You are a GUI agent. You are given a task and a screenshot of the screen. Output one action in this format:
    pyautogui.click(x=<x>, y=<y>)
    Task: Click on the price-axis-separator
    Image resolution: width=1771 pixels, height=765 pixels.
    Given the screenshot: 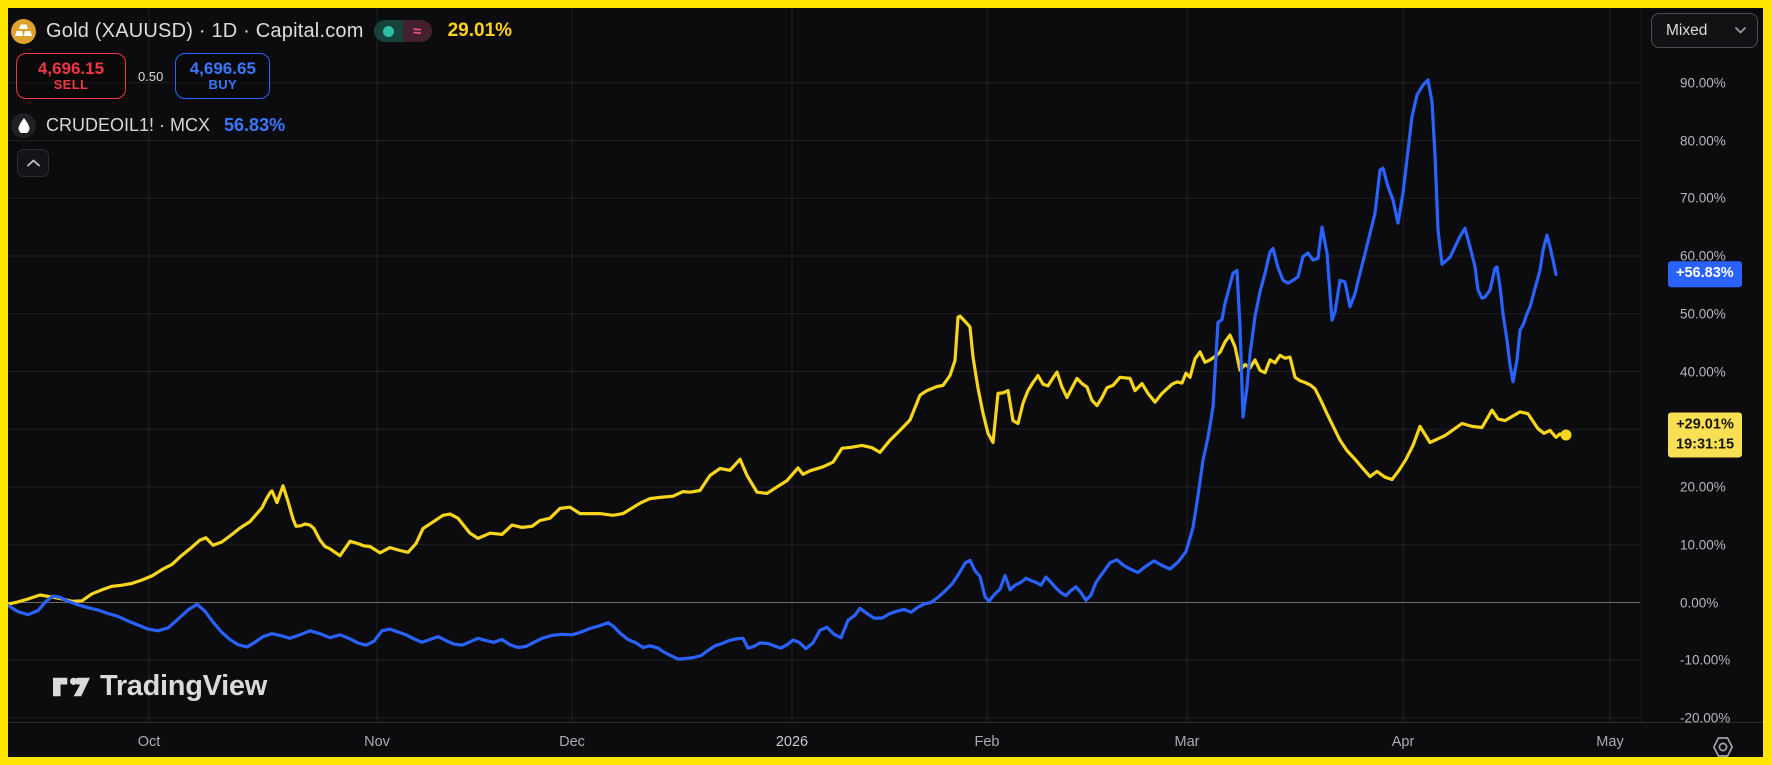 What is the action you would take?
    pyautogui.click(x=1641, y=365)
    